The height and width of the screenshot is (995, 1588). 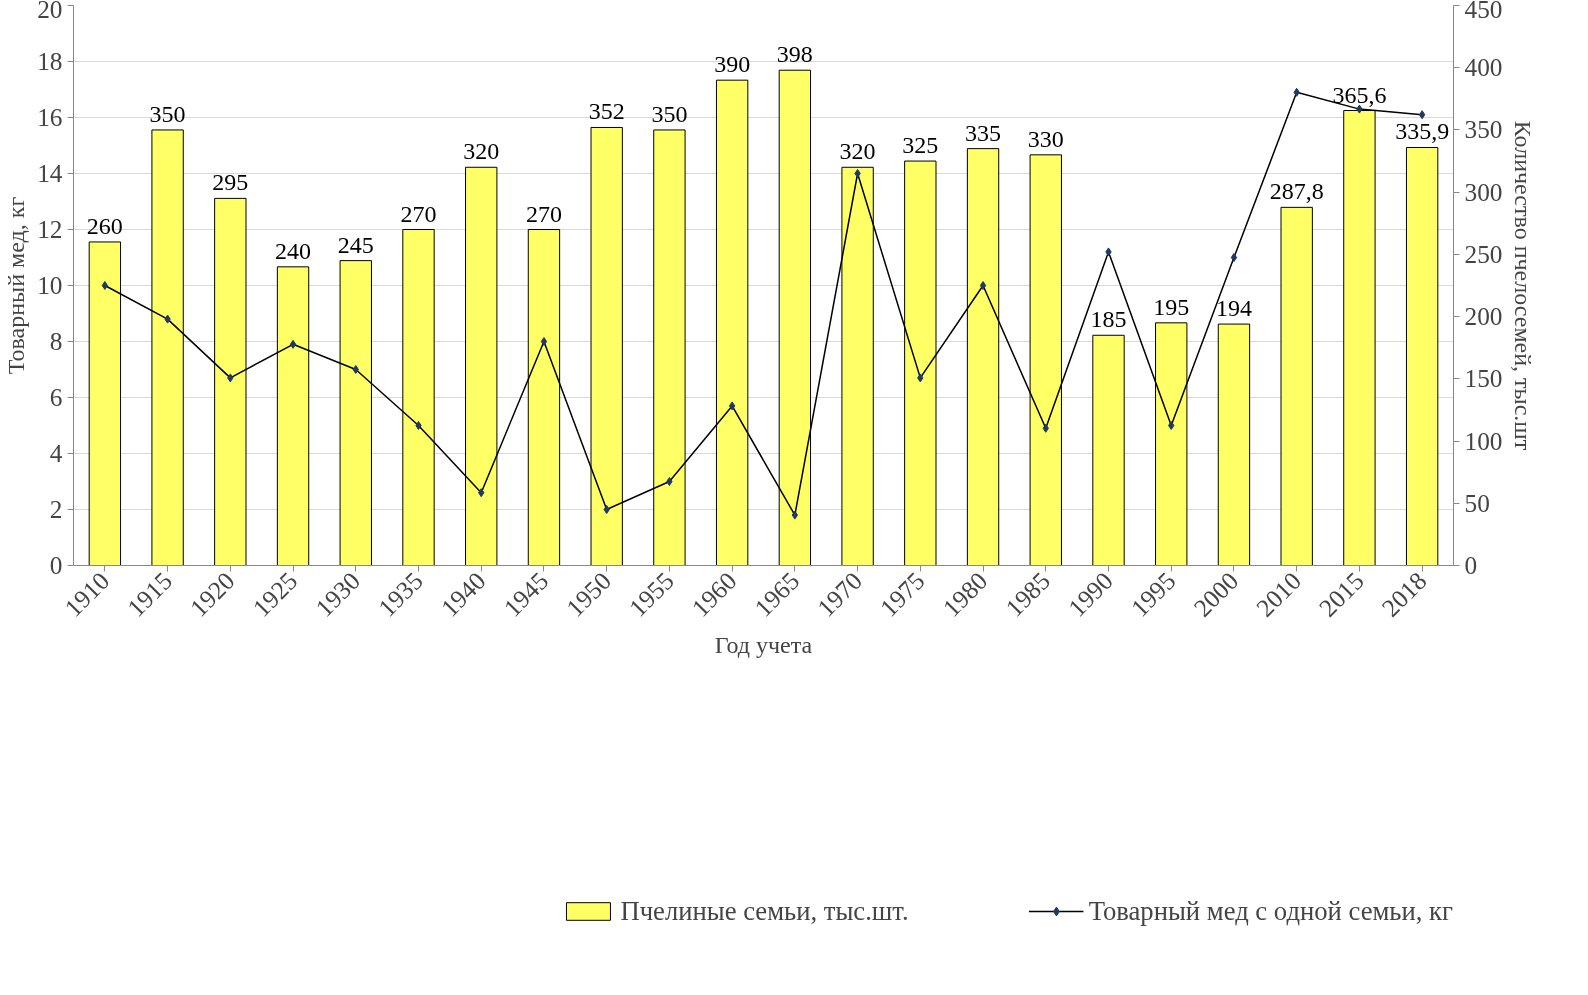 What do you see at coordinates (763, 645) in the screenshot?
I see `x-axis-title: Год учета` at bounding box center [763, 645].